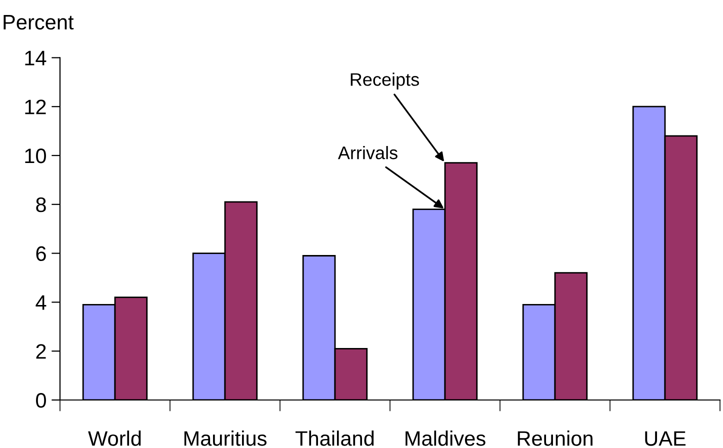 This screenshot has height=448, width=723. I want to click on x-tick-label: Thailand, so click(335, 438).